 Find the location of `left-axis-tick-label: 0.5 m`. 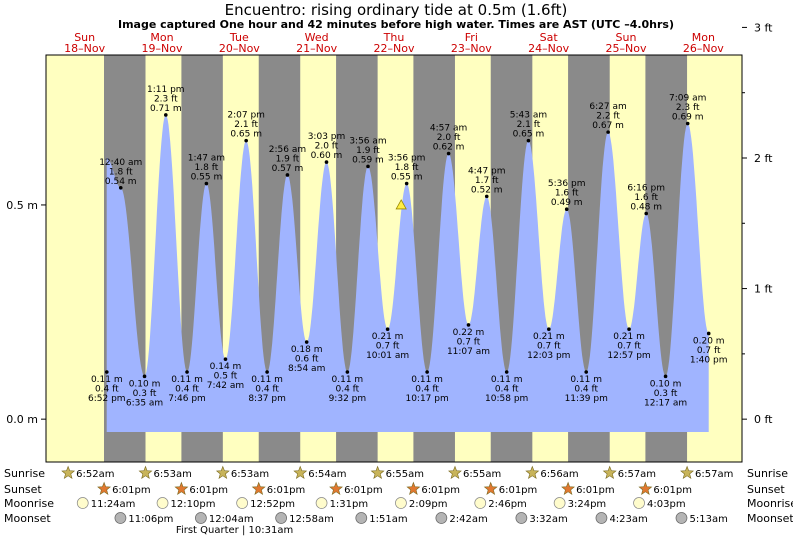

left-axis-tick-label: 0.5 m is located at coordinates (22, 205).